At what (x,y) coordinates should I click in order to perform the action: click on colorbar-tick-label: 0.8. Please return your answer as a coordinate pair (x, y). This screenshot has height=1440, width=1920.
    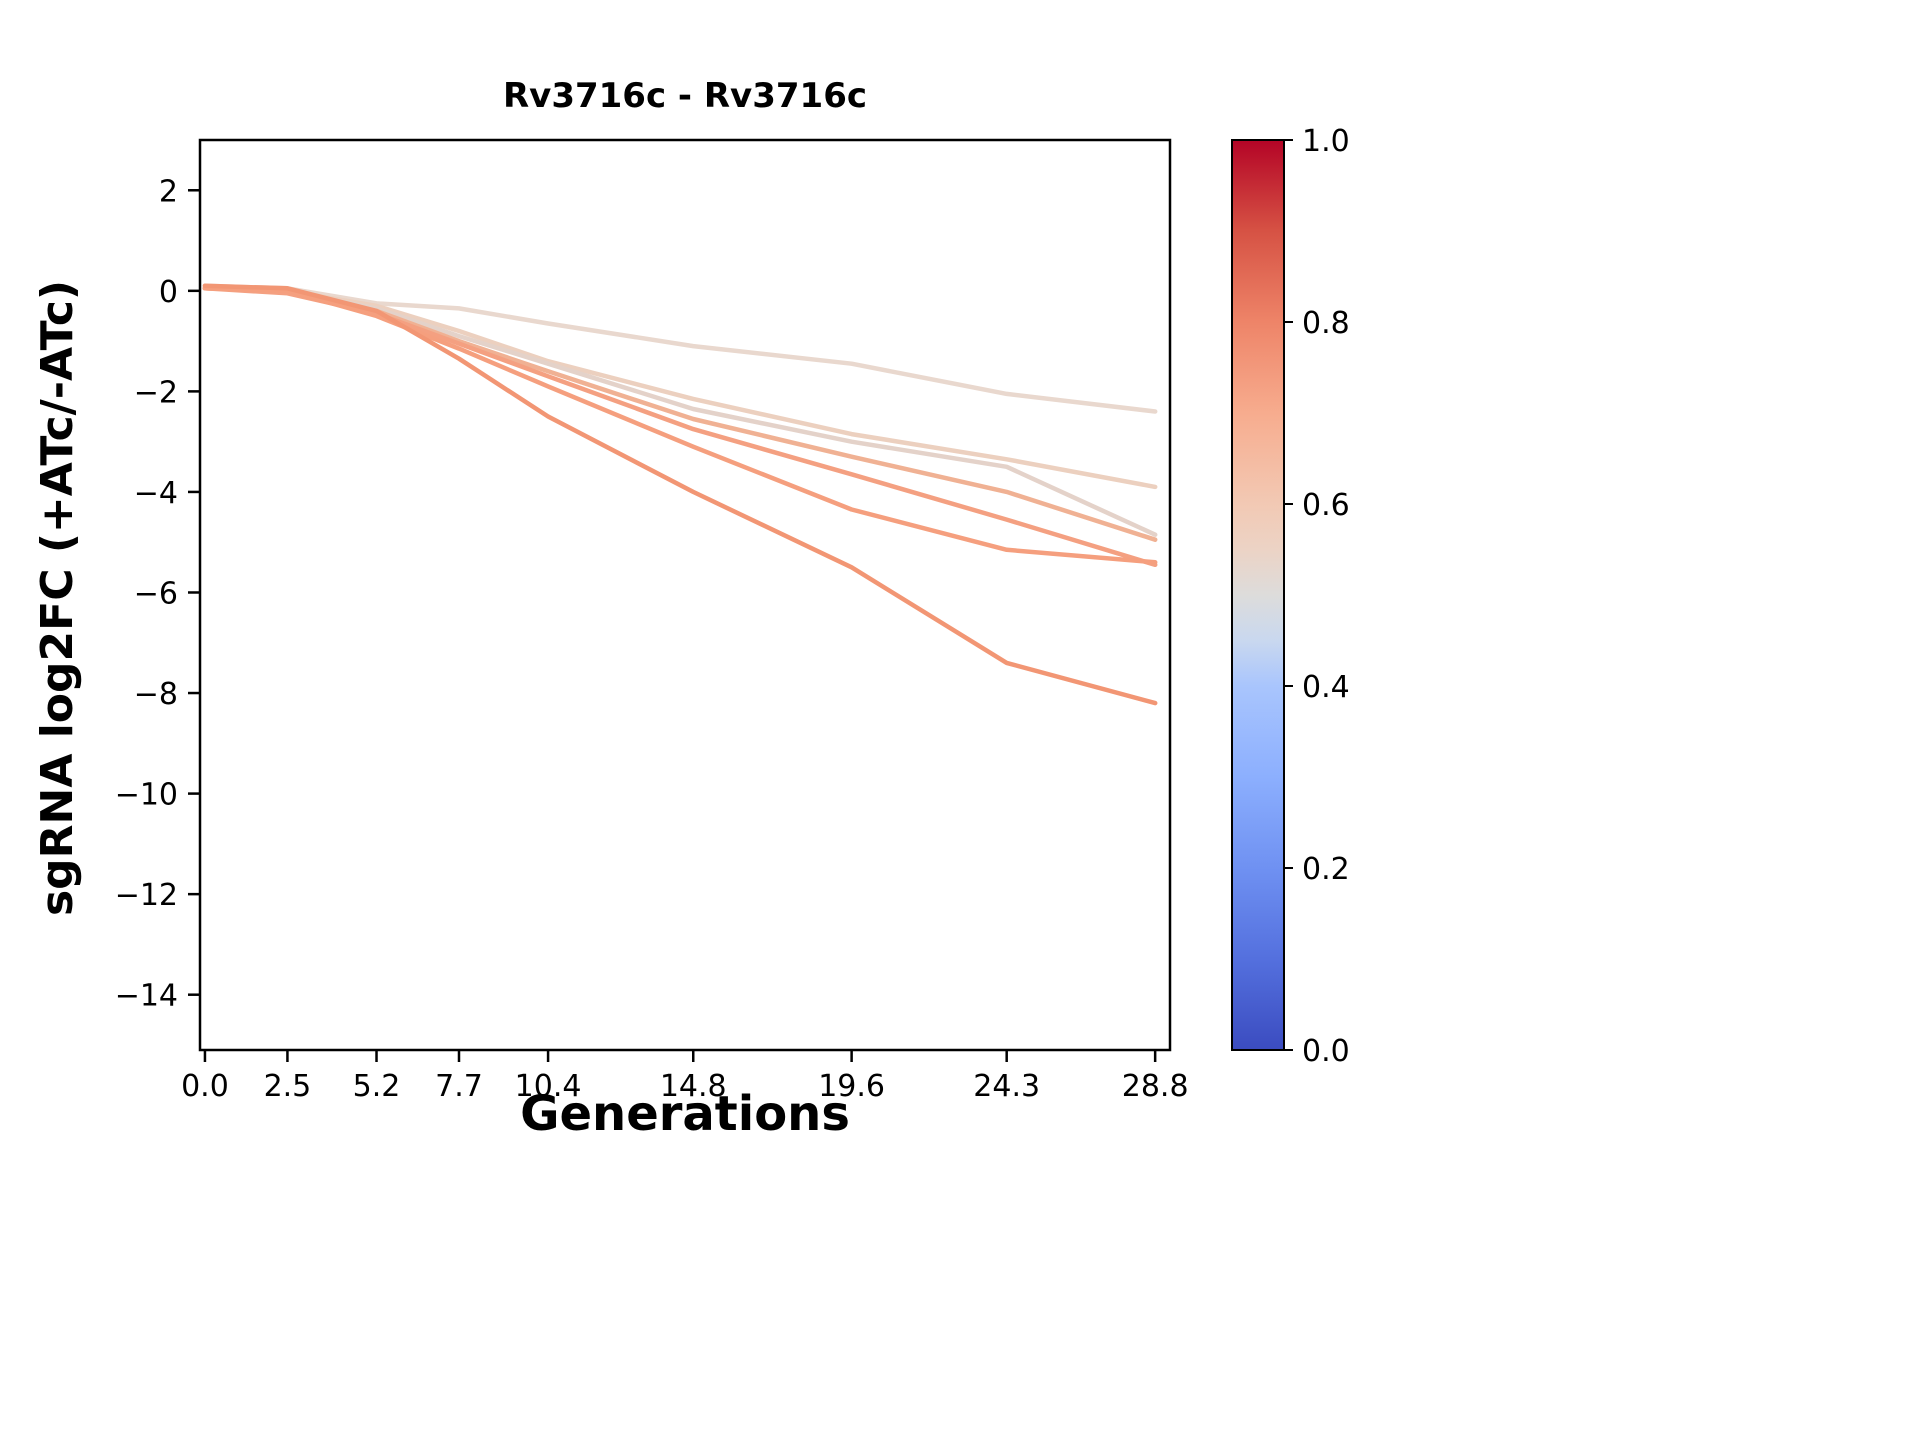
    Looking at the image, I should click on (1326, 323).